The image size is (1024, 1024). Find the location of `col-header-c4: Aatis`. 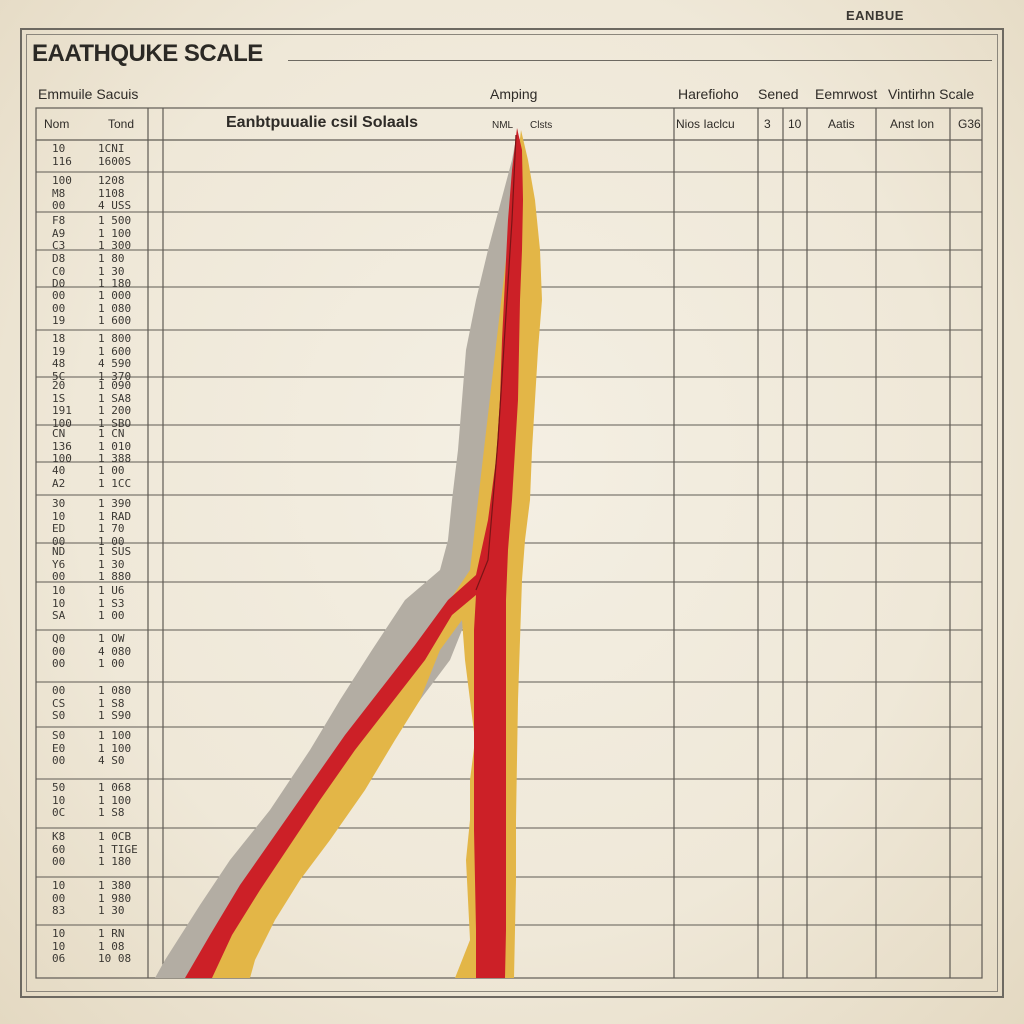

col-header-c4: Aatis is located at coordinates (841, 124).